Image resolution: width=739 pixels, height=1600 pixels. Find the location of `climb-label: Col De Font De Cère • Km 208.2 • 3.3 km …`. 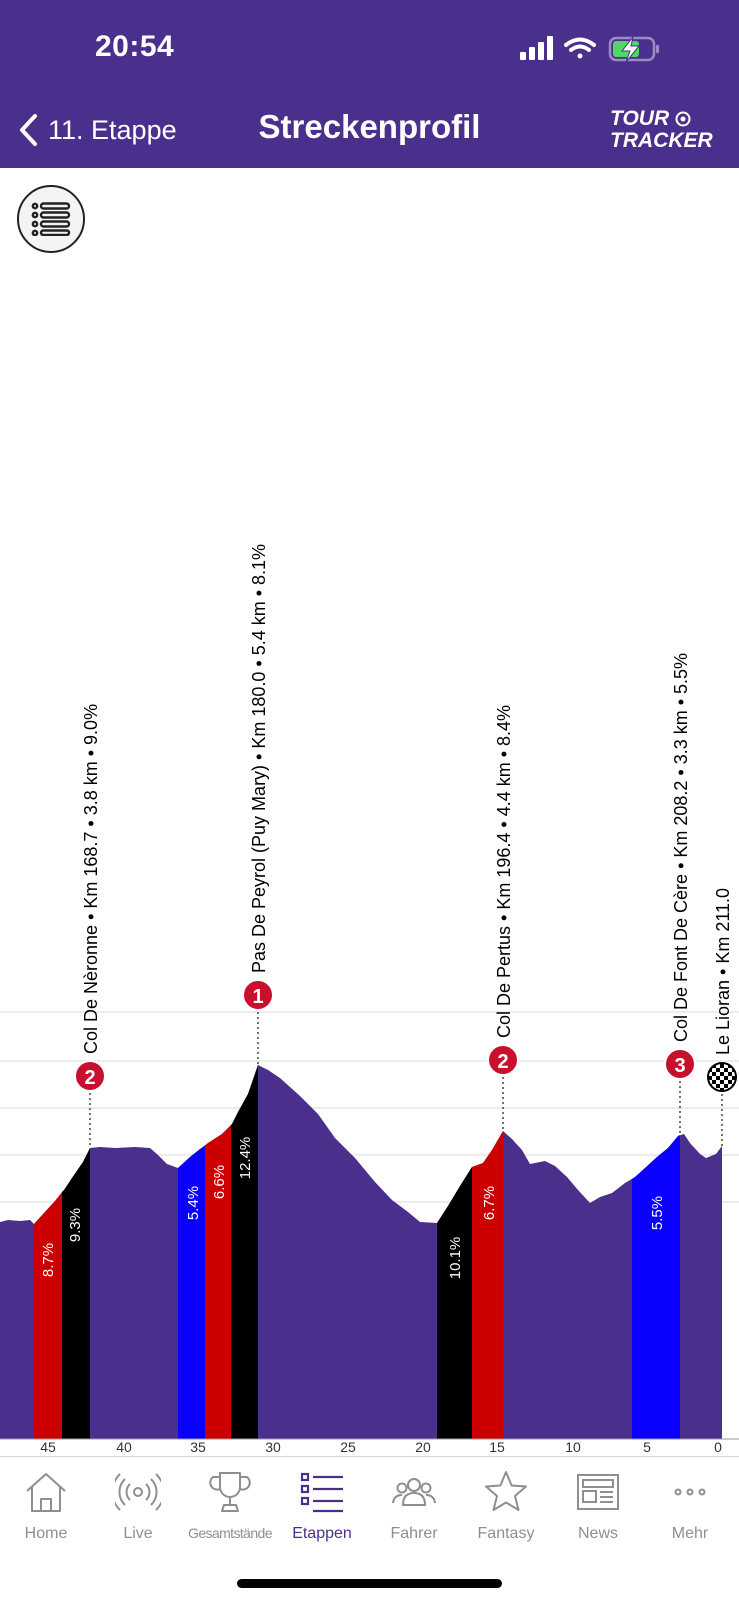

climb-label: Col De Font De Cère • Km 208.2 • 3.3 km … is located at coordinates (681, 847).